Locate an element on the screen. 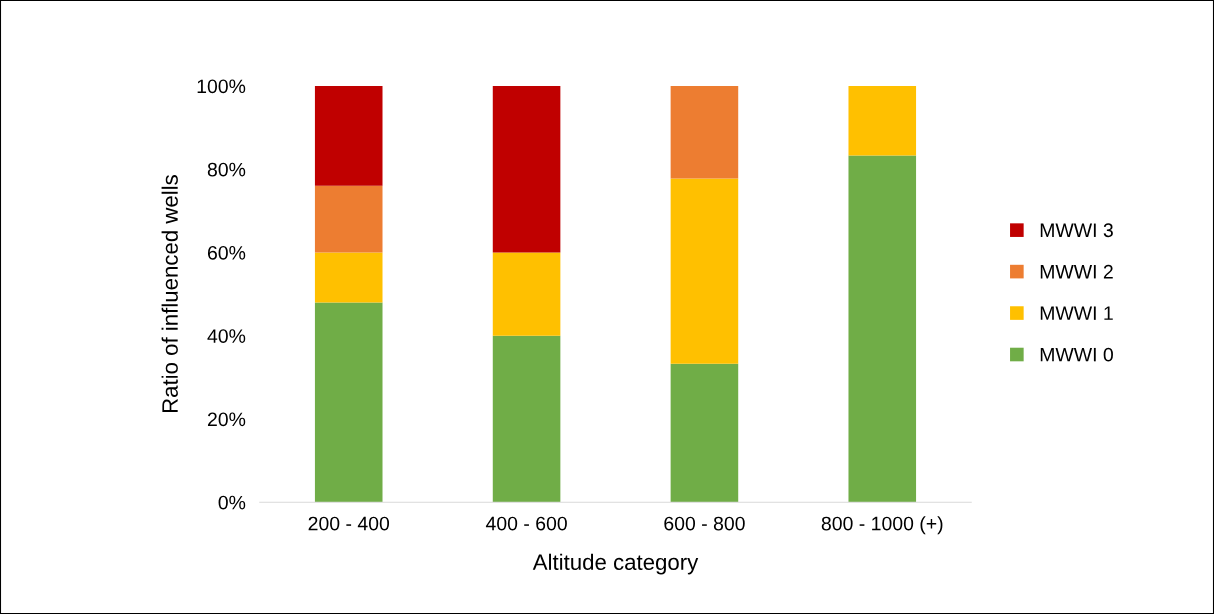 The width and height of the screenshot is (1214, 614). y-tick-label: 80% is located at coordinates (226, 169).